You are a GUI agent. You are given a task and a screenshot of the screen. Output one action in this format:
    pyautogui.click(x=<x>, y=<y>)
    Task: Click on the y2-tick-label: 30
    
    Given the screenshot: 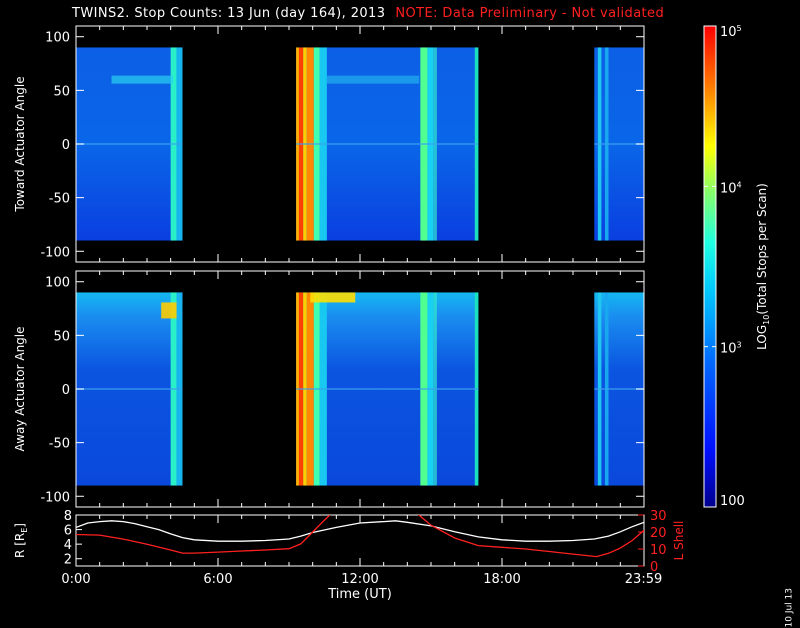 What is the action you would take?
    pyautogui.click(x=658, y=516)
    